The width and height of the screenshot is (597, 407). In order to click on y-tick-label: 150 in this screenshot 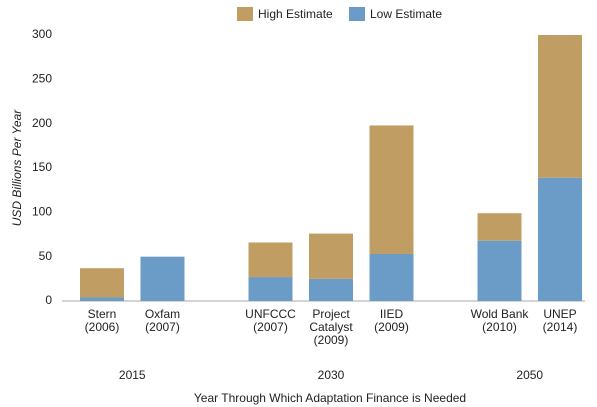, I will do `click(42, 167)`.